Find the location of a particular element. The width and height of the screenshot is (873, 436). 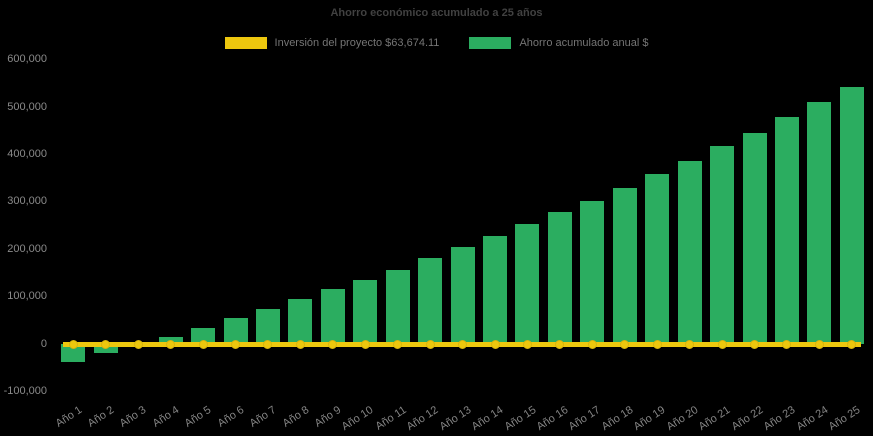

y-tick-label: 100,000 is located at coordinates (27, 296).